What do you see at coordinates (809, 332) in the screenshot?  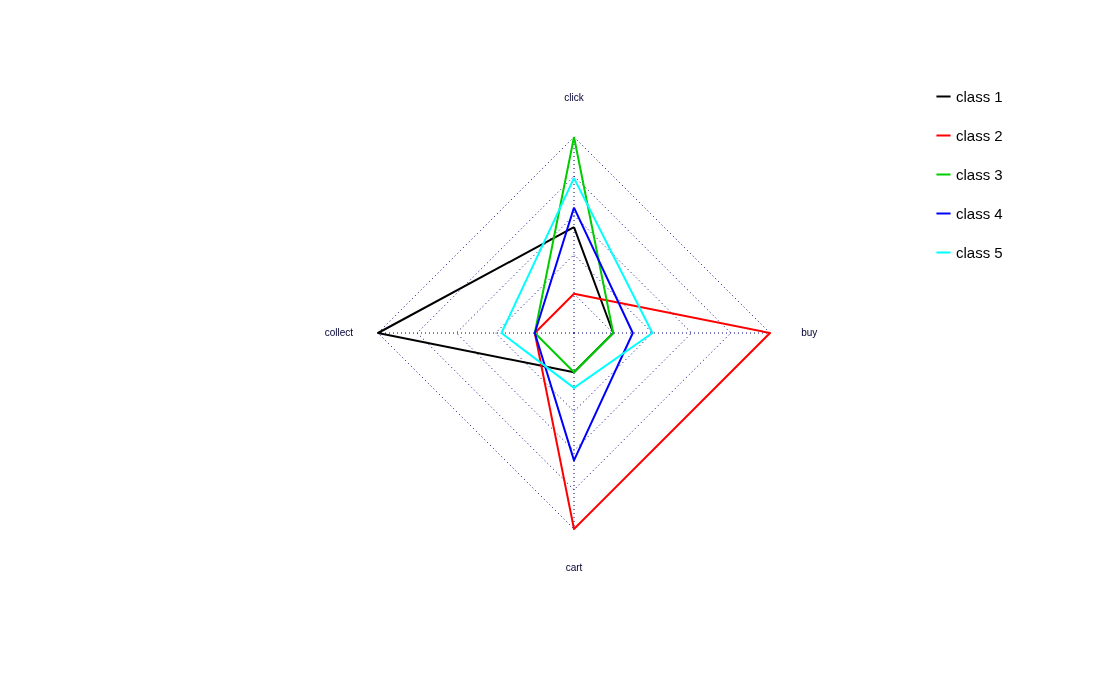 I see `spoke-label: buy` at bounding box center [809, 332].